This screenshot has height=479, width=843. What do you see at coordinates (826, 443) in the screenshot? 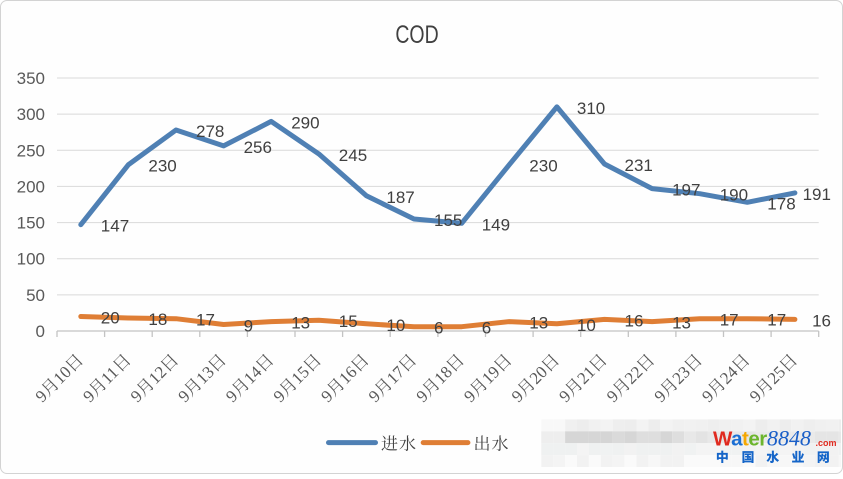
I see `svg-text: .com` at bounding box center [826, 443].